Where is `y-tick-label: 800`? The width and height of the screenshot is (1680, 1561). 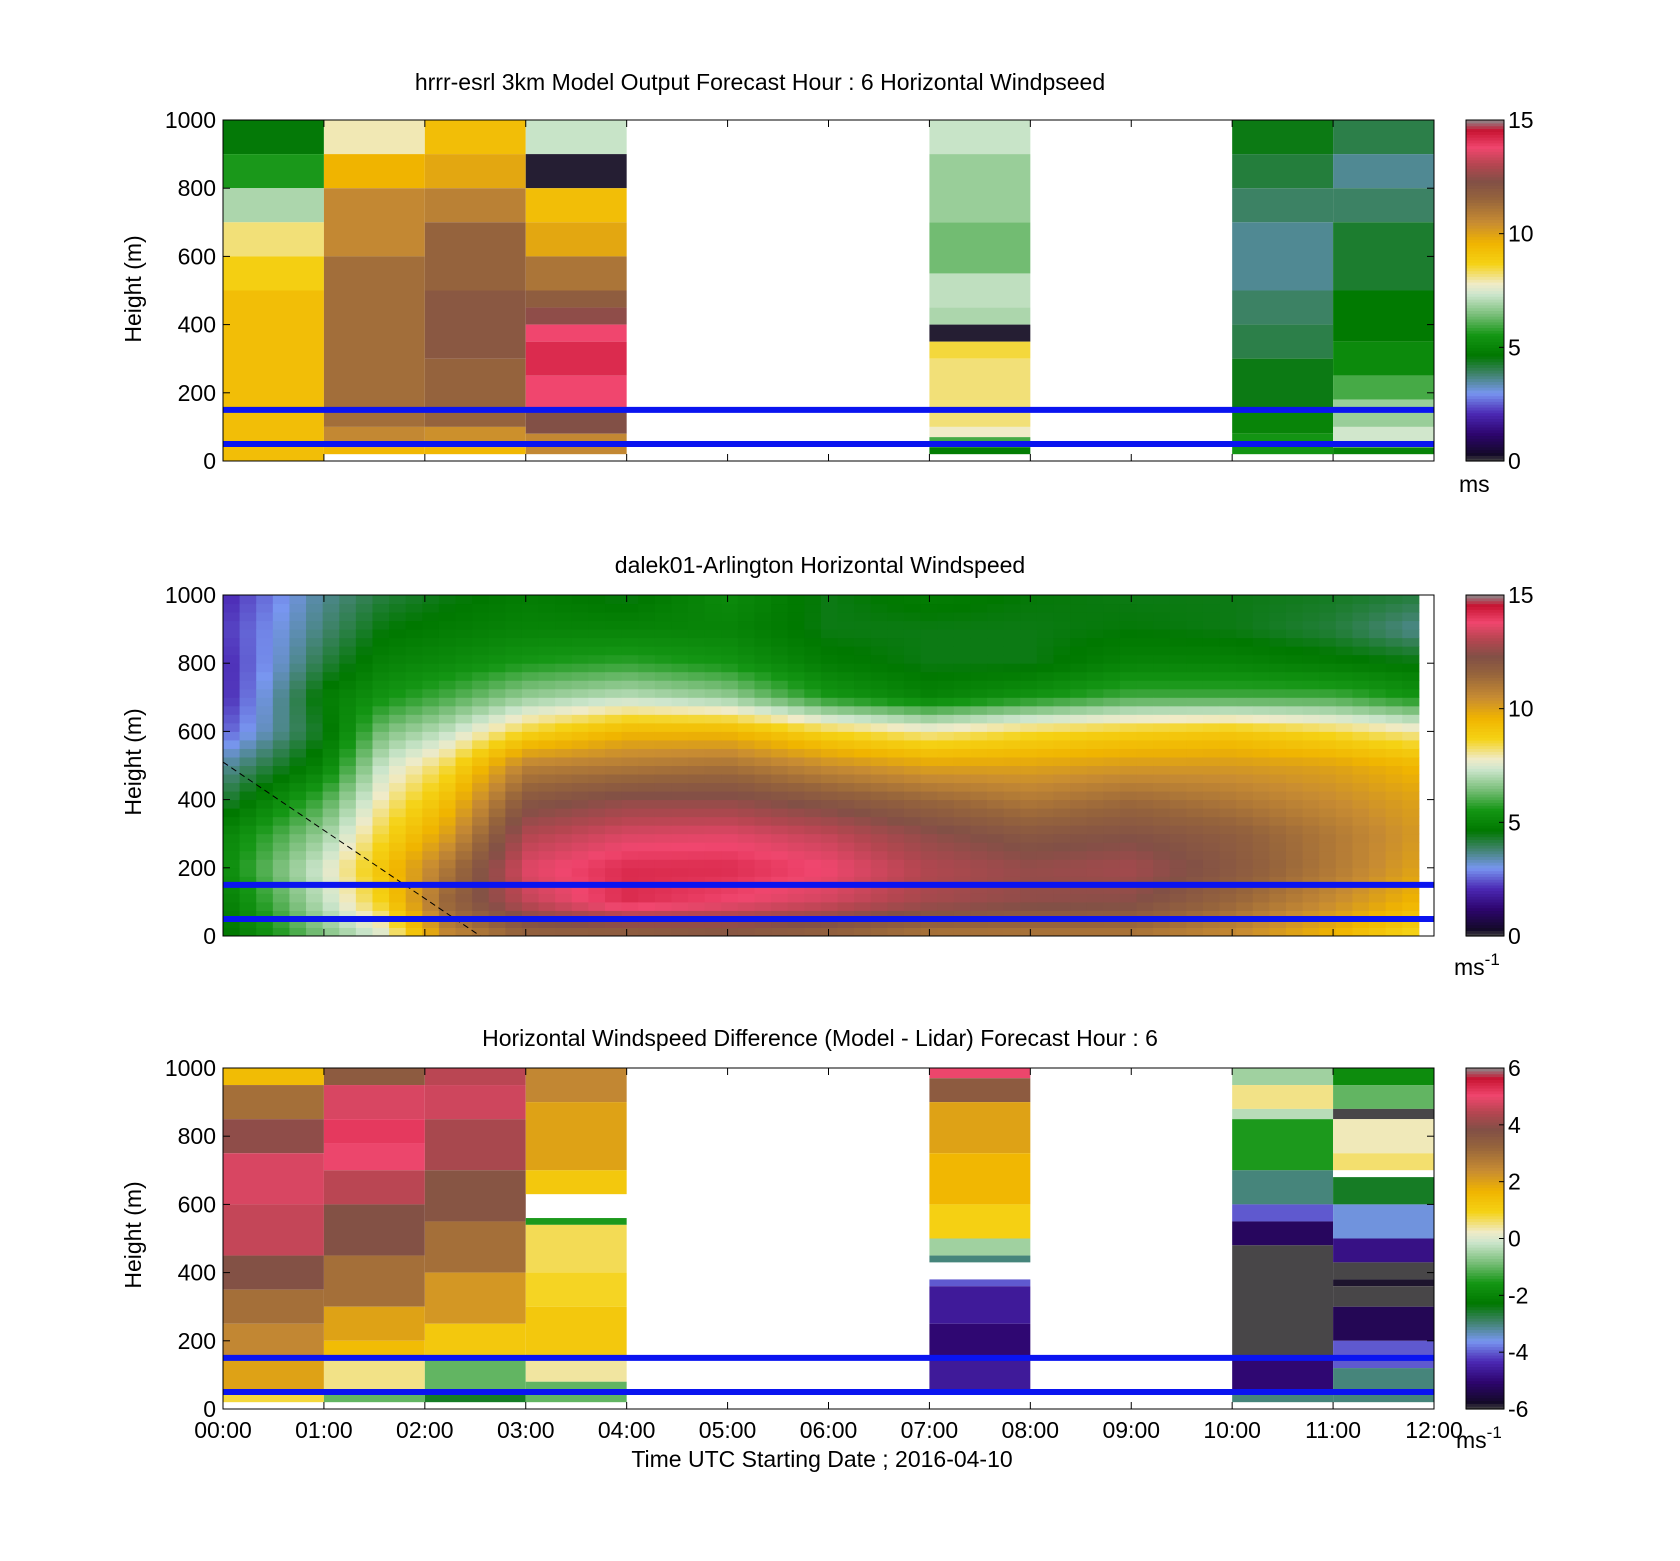 y-tick-label: 800 is located at coordinates (197, 1136).